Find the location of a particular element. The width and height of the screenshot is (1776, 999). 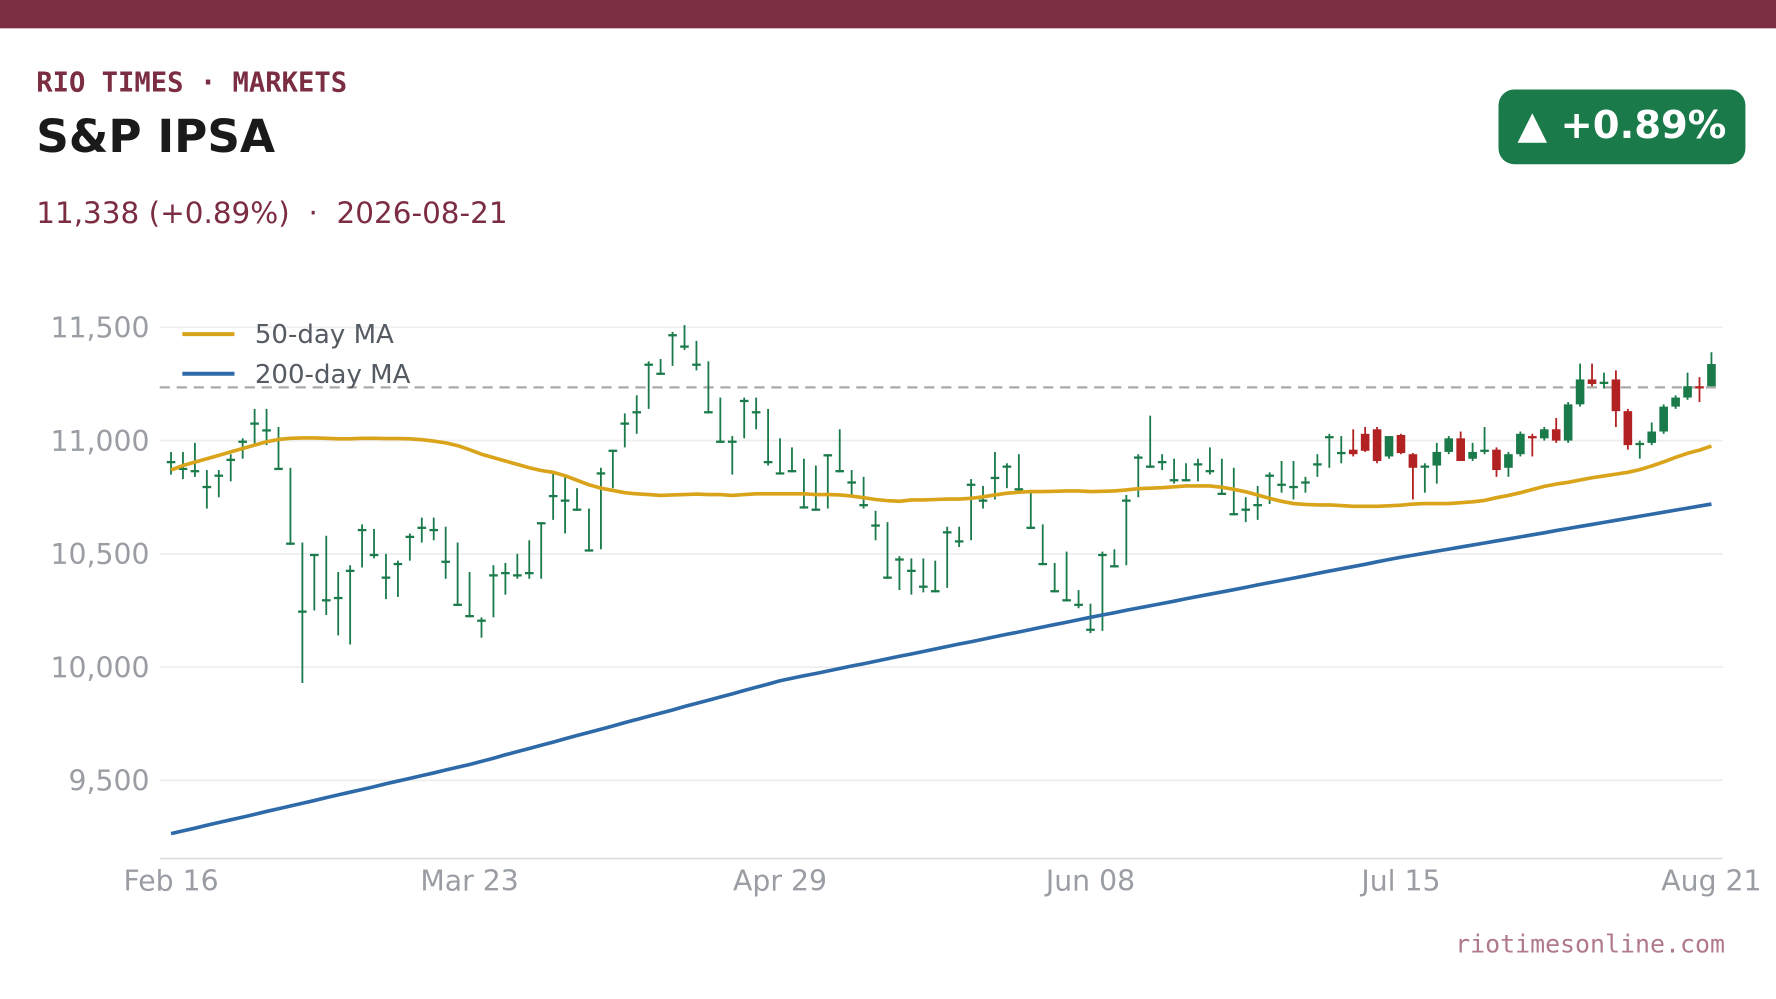

legend-label: 200-day MA is located at coordinates (333, 375).